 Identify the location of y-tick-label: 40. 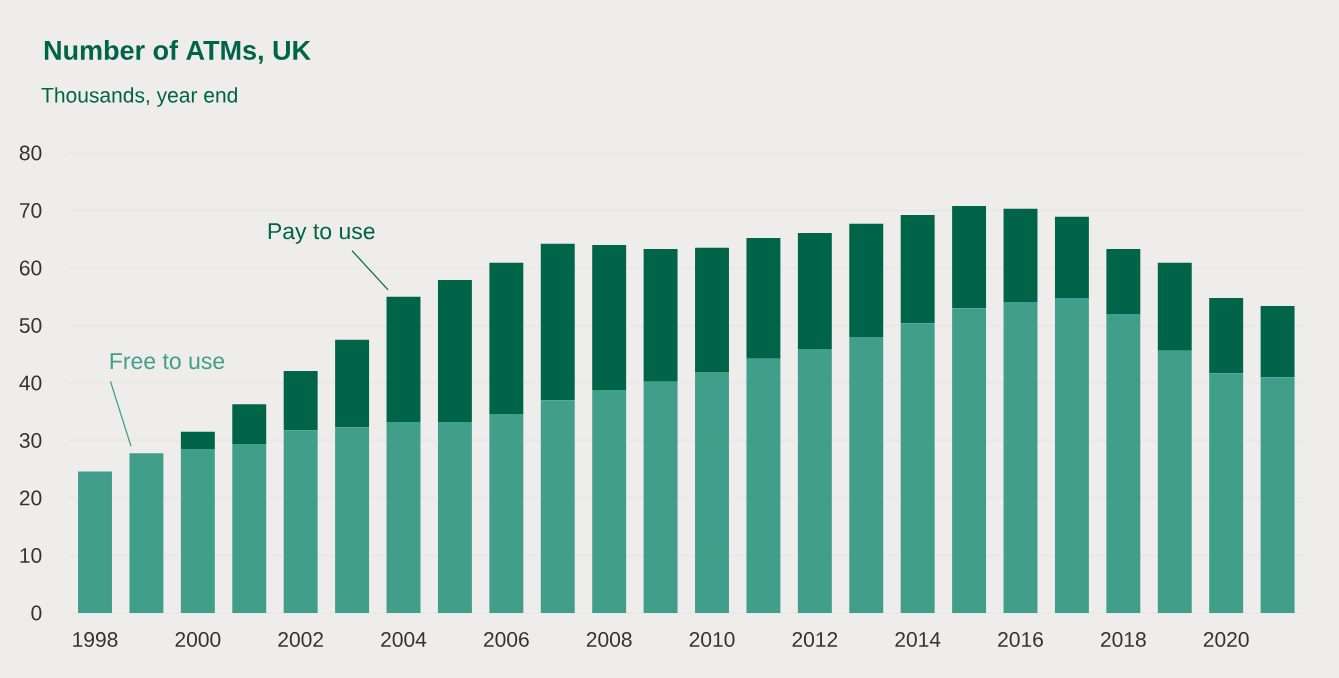
(30, 383).